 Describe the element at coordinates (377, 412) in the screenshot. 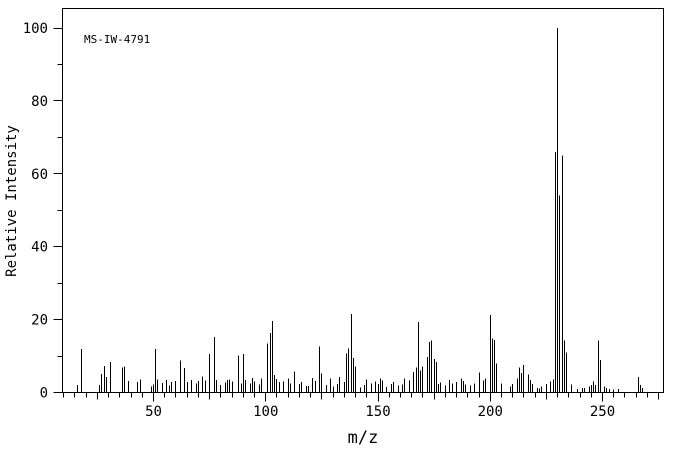

I see `x-tick-label: 150` at that location.